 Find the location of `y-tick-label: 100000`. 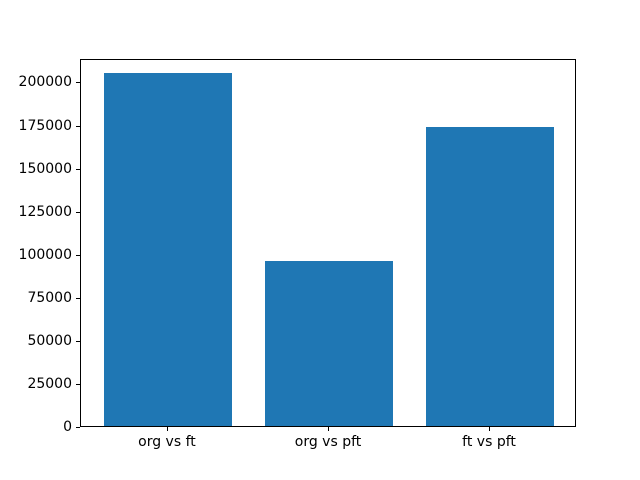

y-tick-label: 100000 is located at coordinates (45, 254).